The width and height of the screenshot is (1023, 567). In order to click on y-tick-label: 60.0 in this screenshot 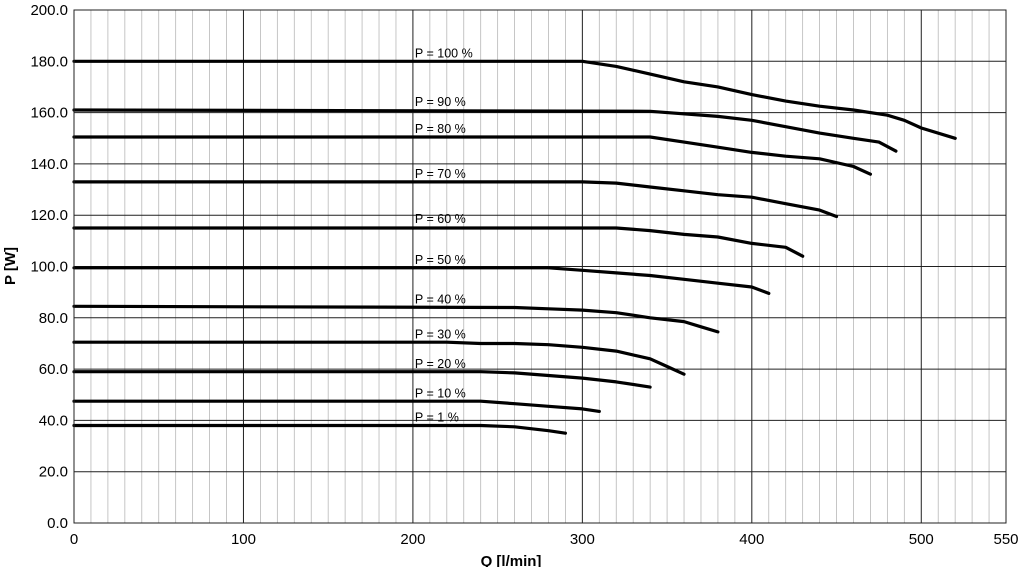, I will do `click(53, 369)`.